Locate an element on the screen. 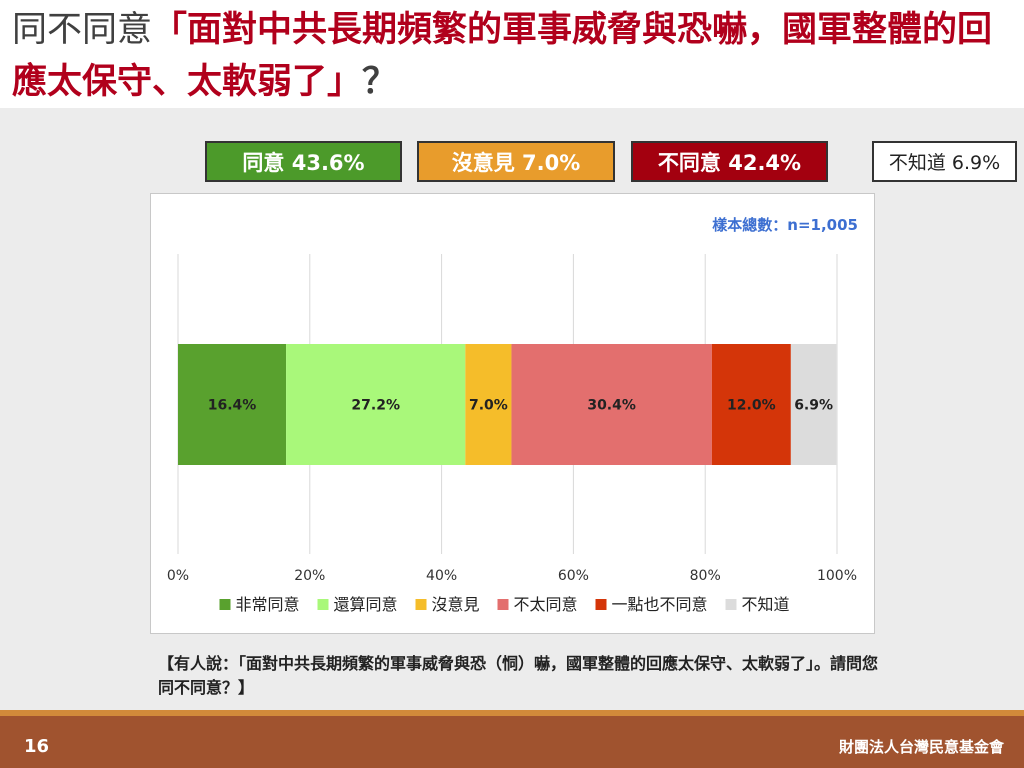  data-label: 30.4% is located at coordinates (611, 406).